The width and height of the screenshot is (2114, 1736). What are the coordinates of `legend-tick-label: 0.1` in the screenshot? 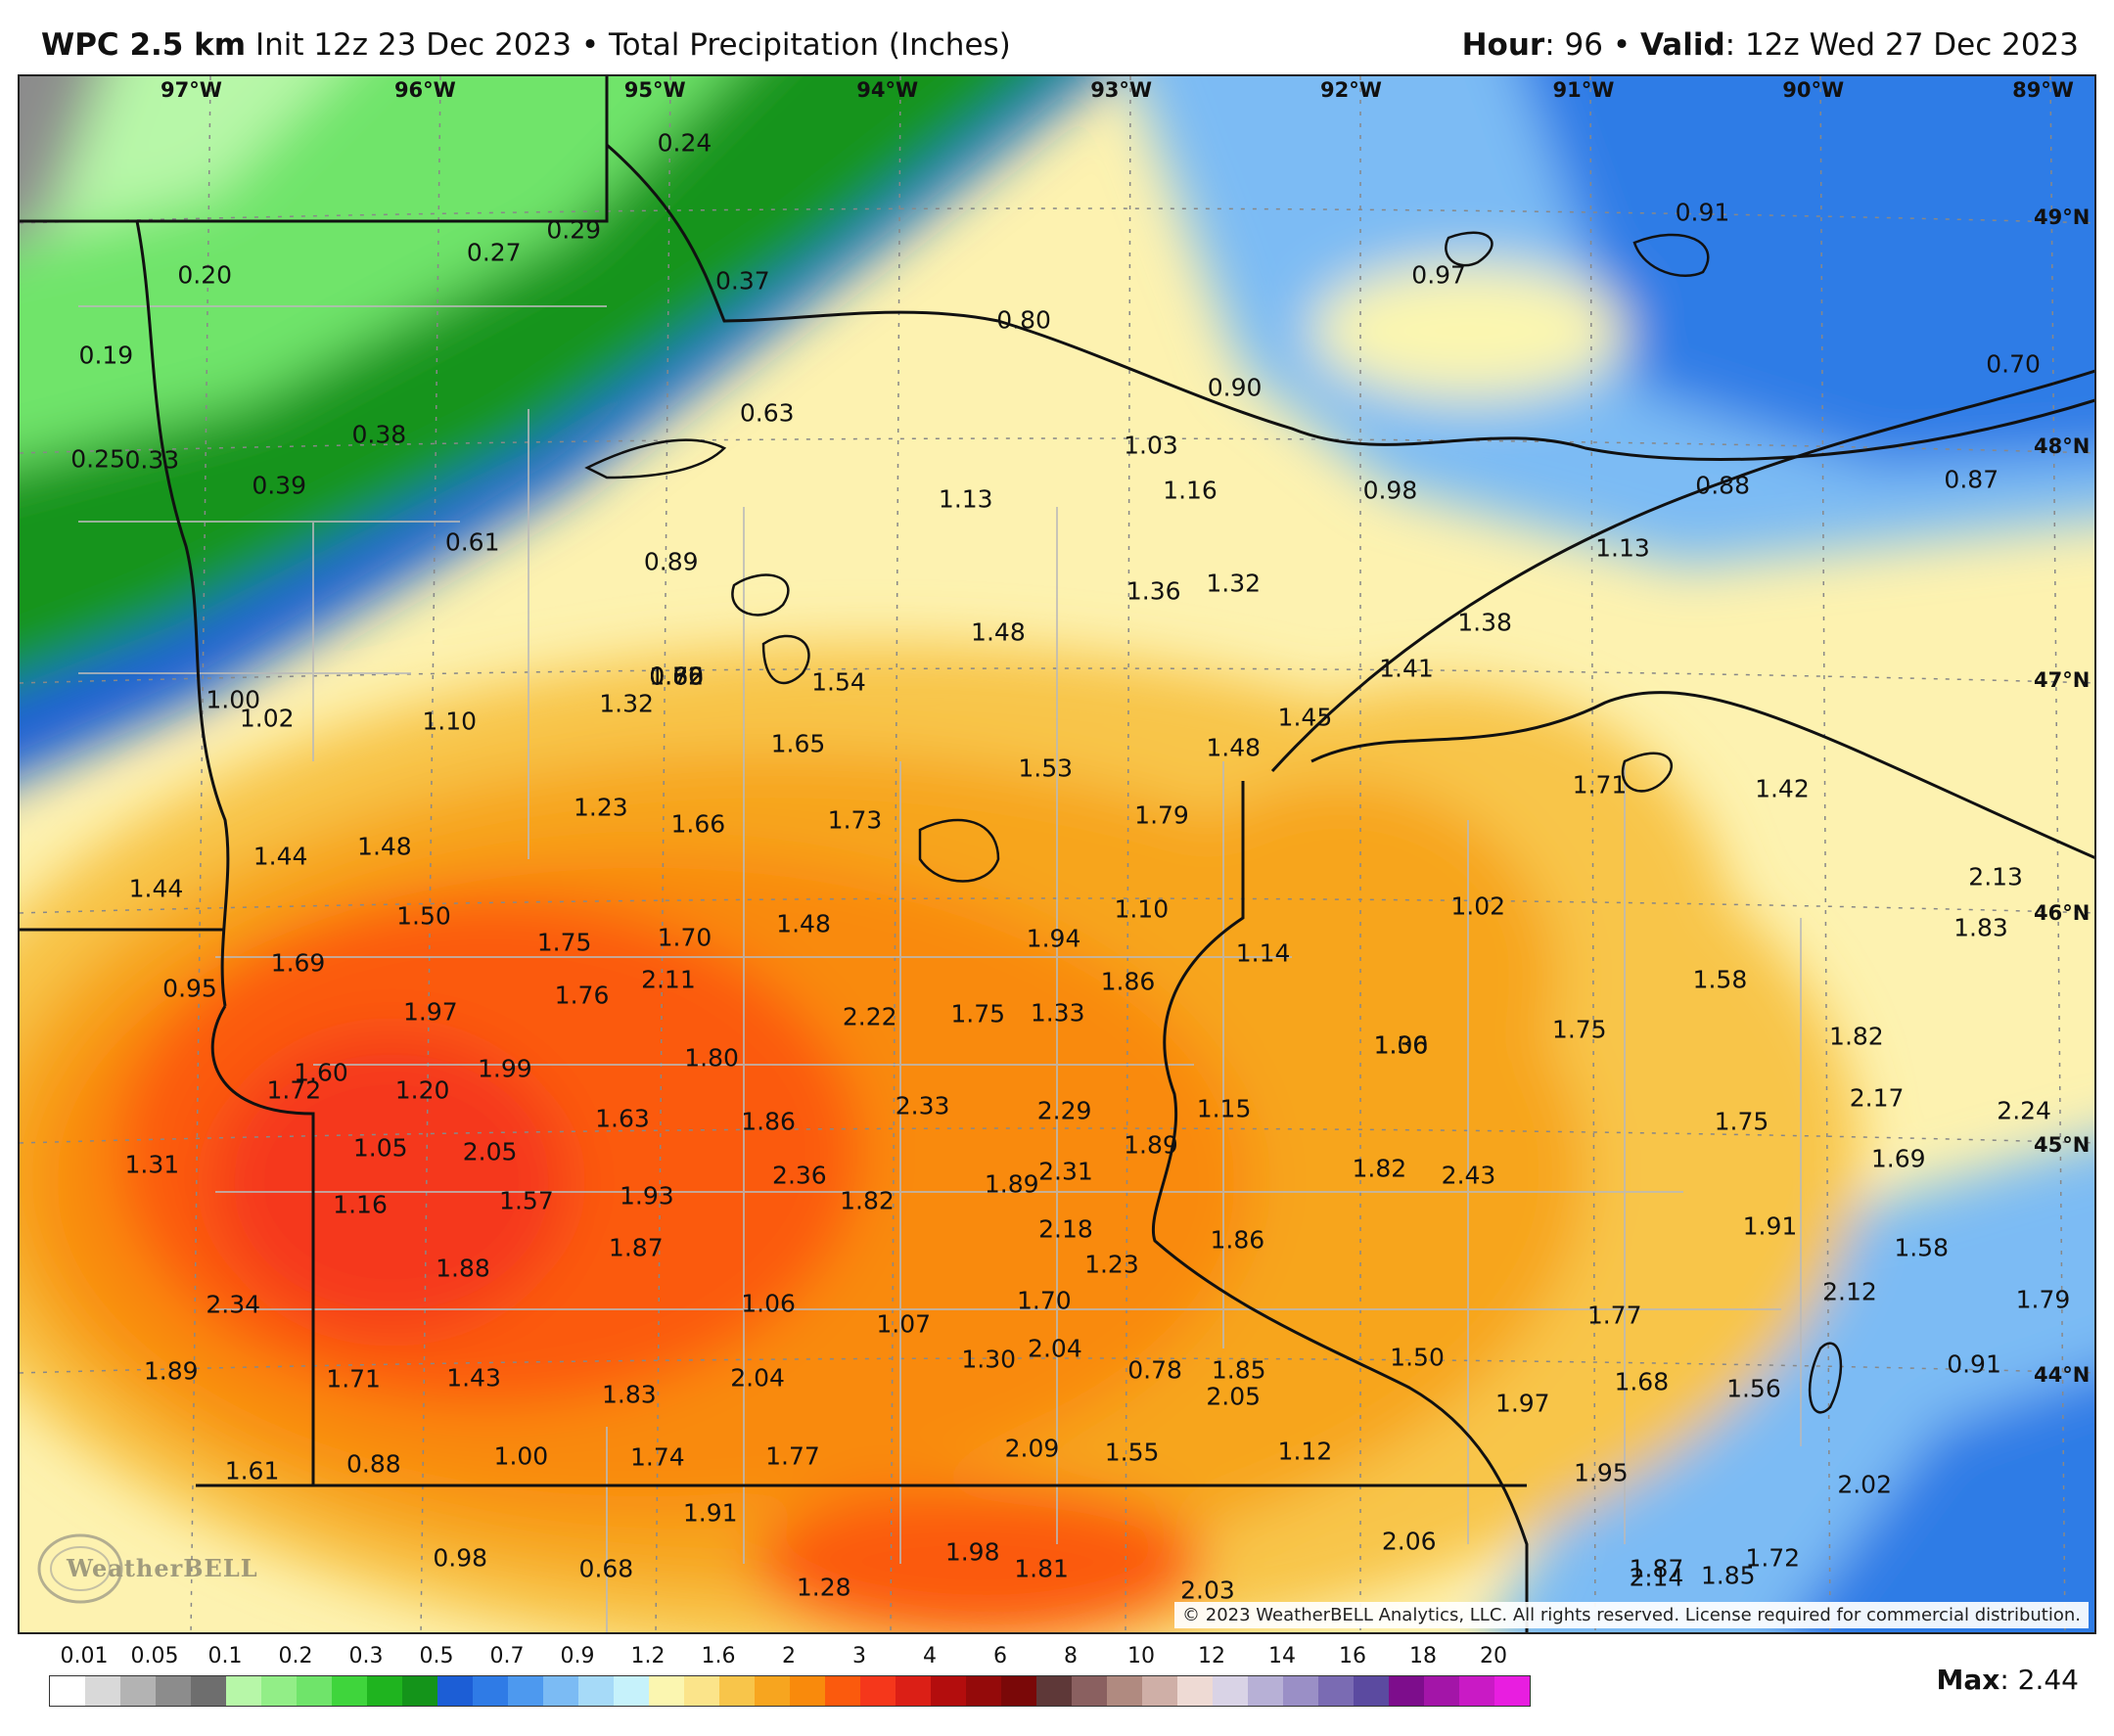 It's located at (225, 1656).